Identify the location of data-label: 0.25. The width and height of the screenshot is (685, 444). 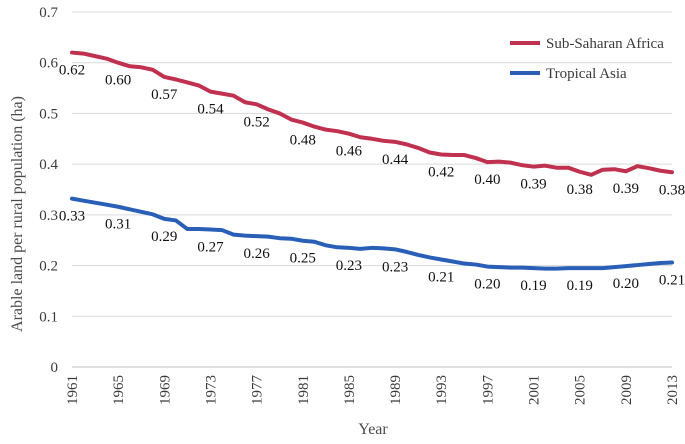
(303, 259).